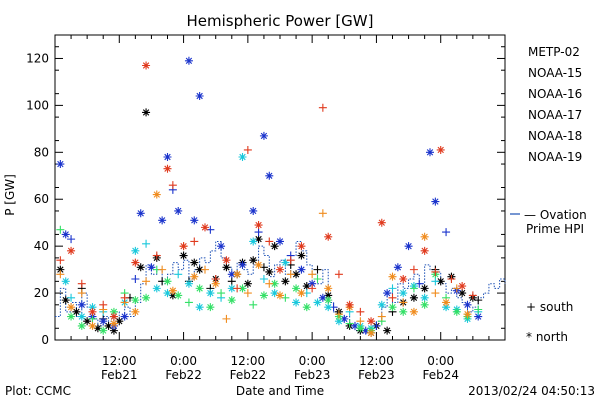 The width and height of the screenshot is (600, 400). I want to click on y-tick-label: 100, so click(37, 105).